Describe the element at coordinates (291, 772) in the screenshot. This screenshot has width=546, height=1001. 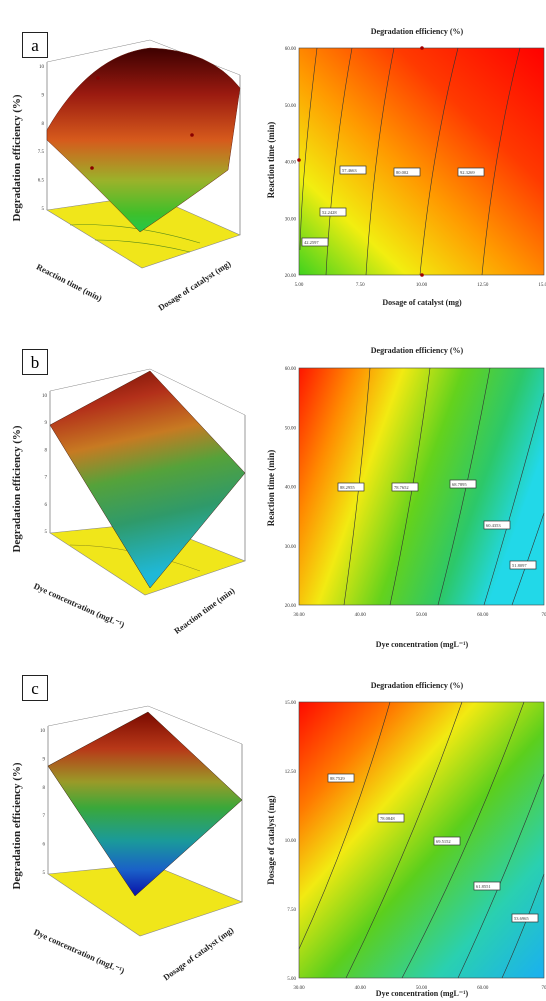
I see `y-tick-c-3: 12.50` at that location.